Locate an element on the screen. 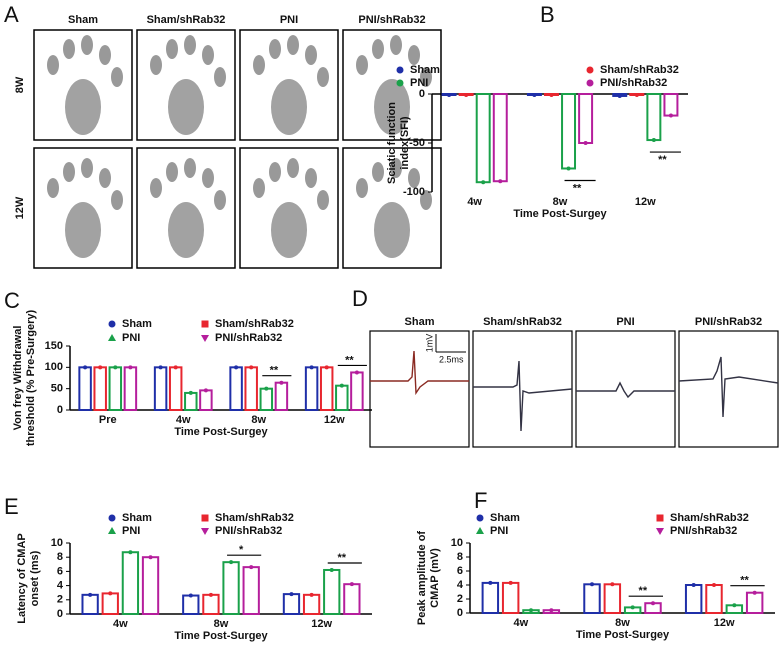 This screenshot has height=662, width=783. y-tick-label: 150 is located at coordinates (54, 346).